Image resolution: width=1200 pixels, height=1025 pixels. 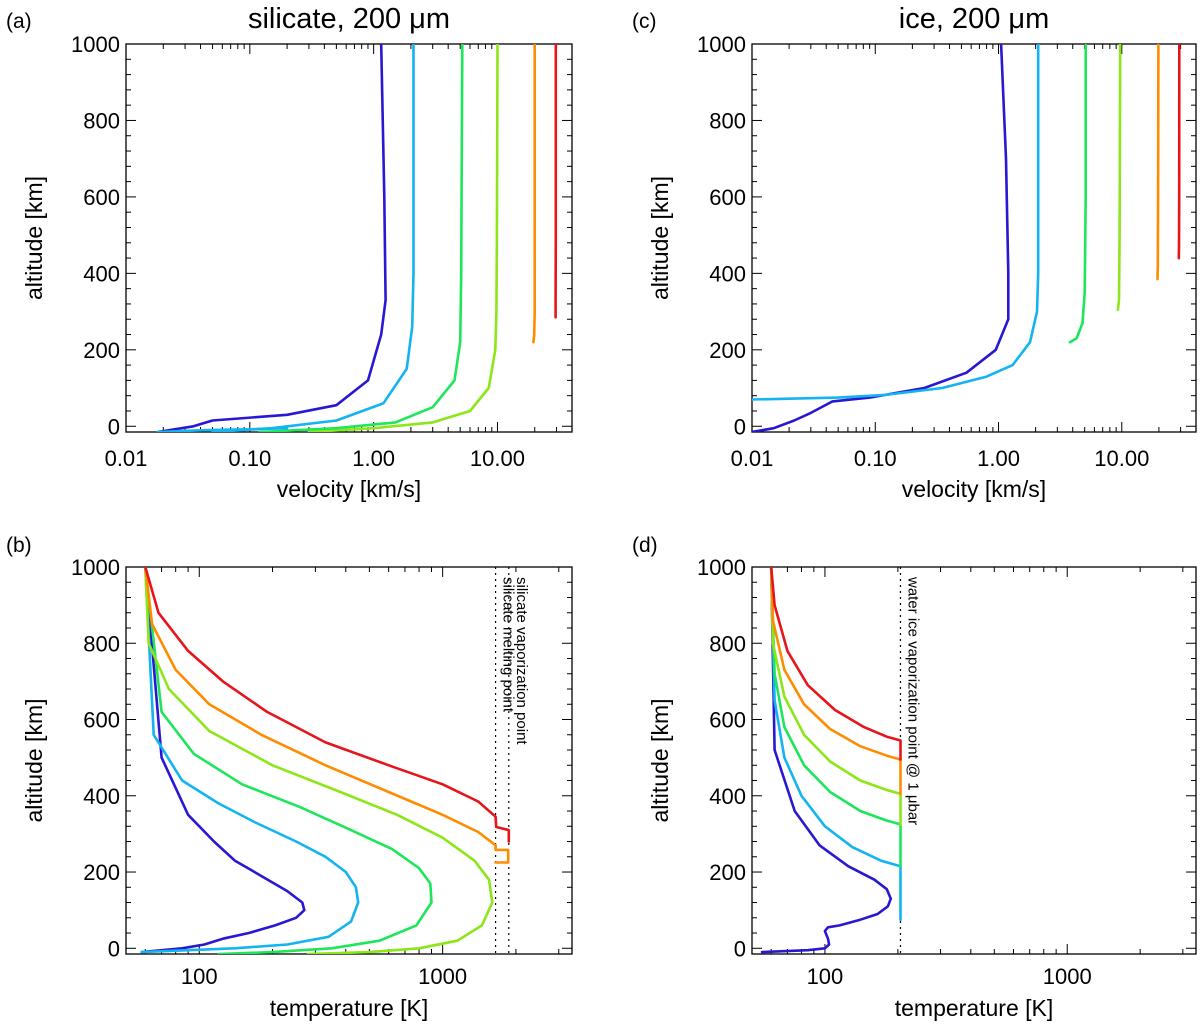 What do you see at coordinates (645, 545) in the screenshot?
I see `panel-label: (d)` at bounding box center [645, 545].